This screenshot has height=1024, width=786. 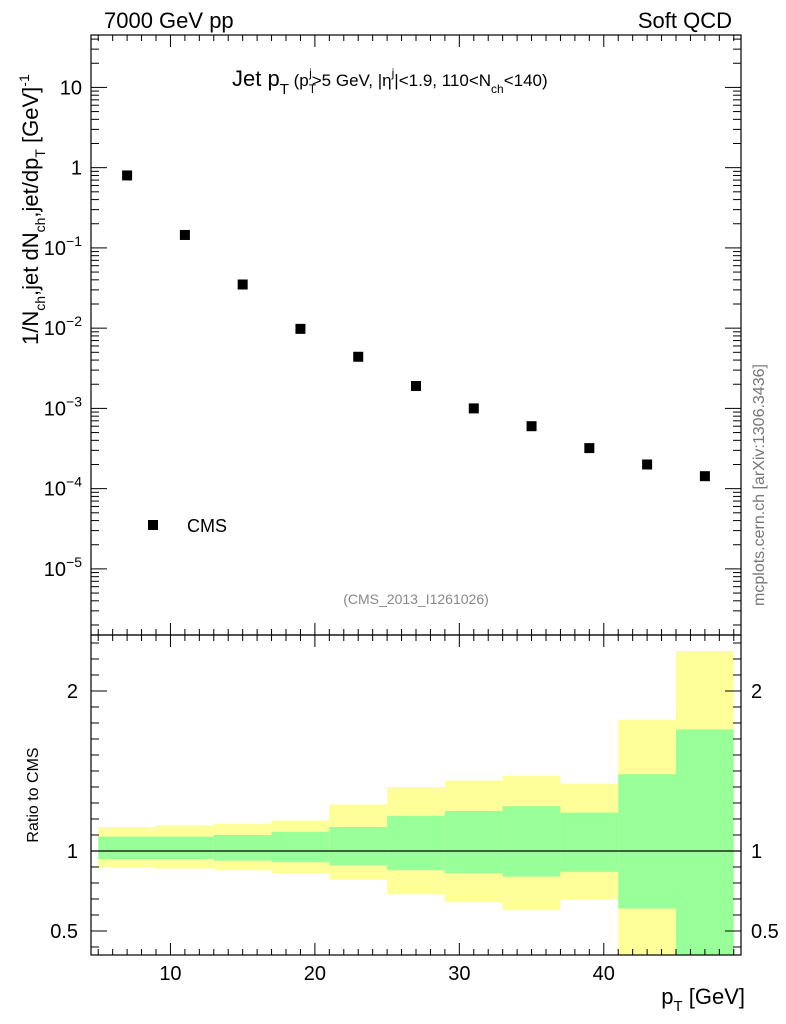 I want to click on main-ytick-label-3: 10⁻², so click(x=63, y=326).